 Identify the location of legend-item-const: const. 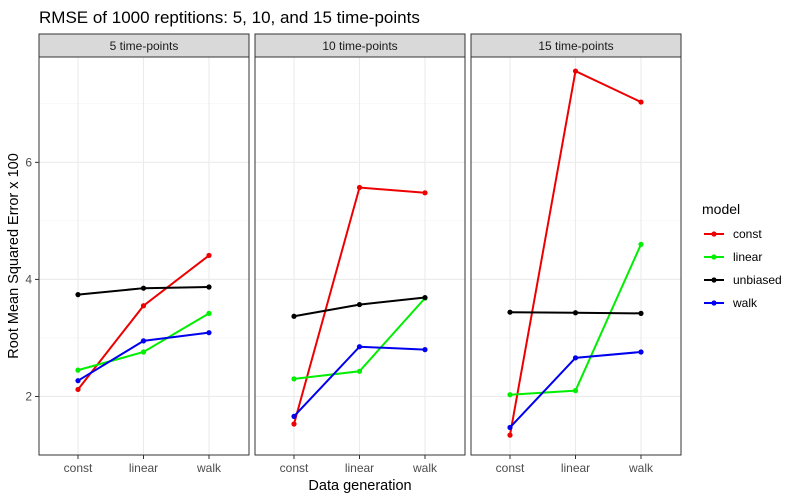
(733, 234).